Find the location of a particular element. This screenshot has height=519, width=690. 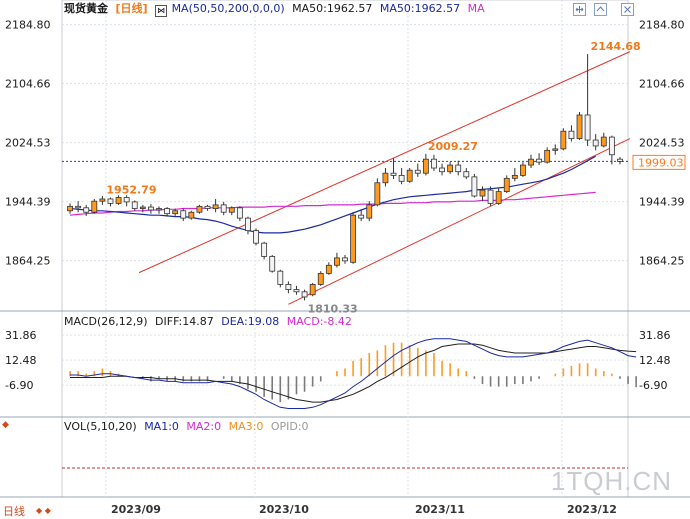

macd-diff-line is located at coordinates (353, 373).